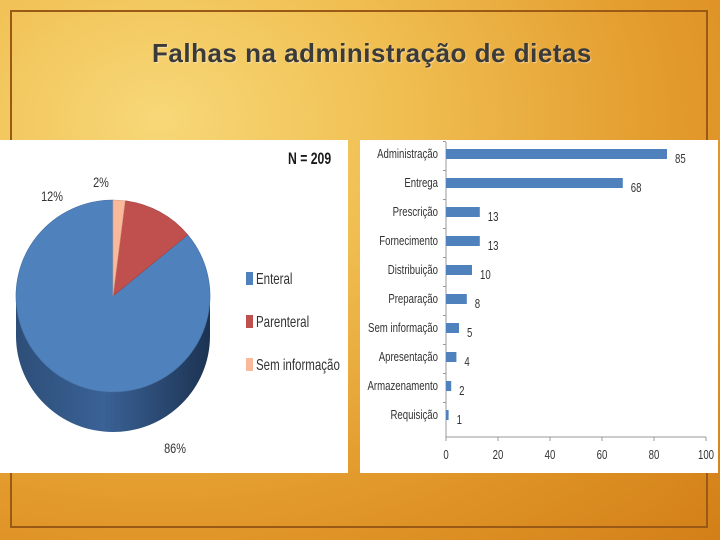  I want to click on legend-label: Parenteral, so click(282, 321).